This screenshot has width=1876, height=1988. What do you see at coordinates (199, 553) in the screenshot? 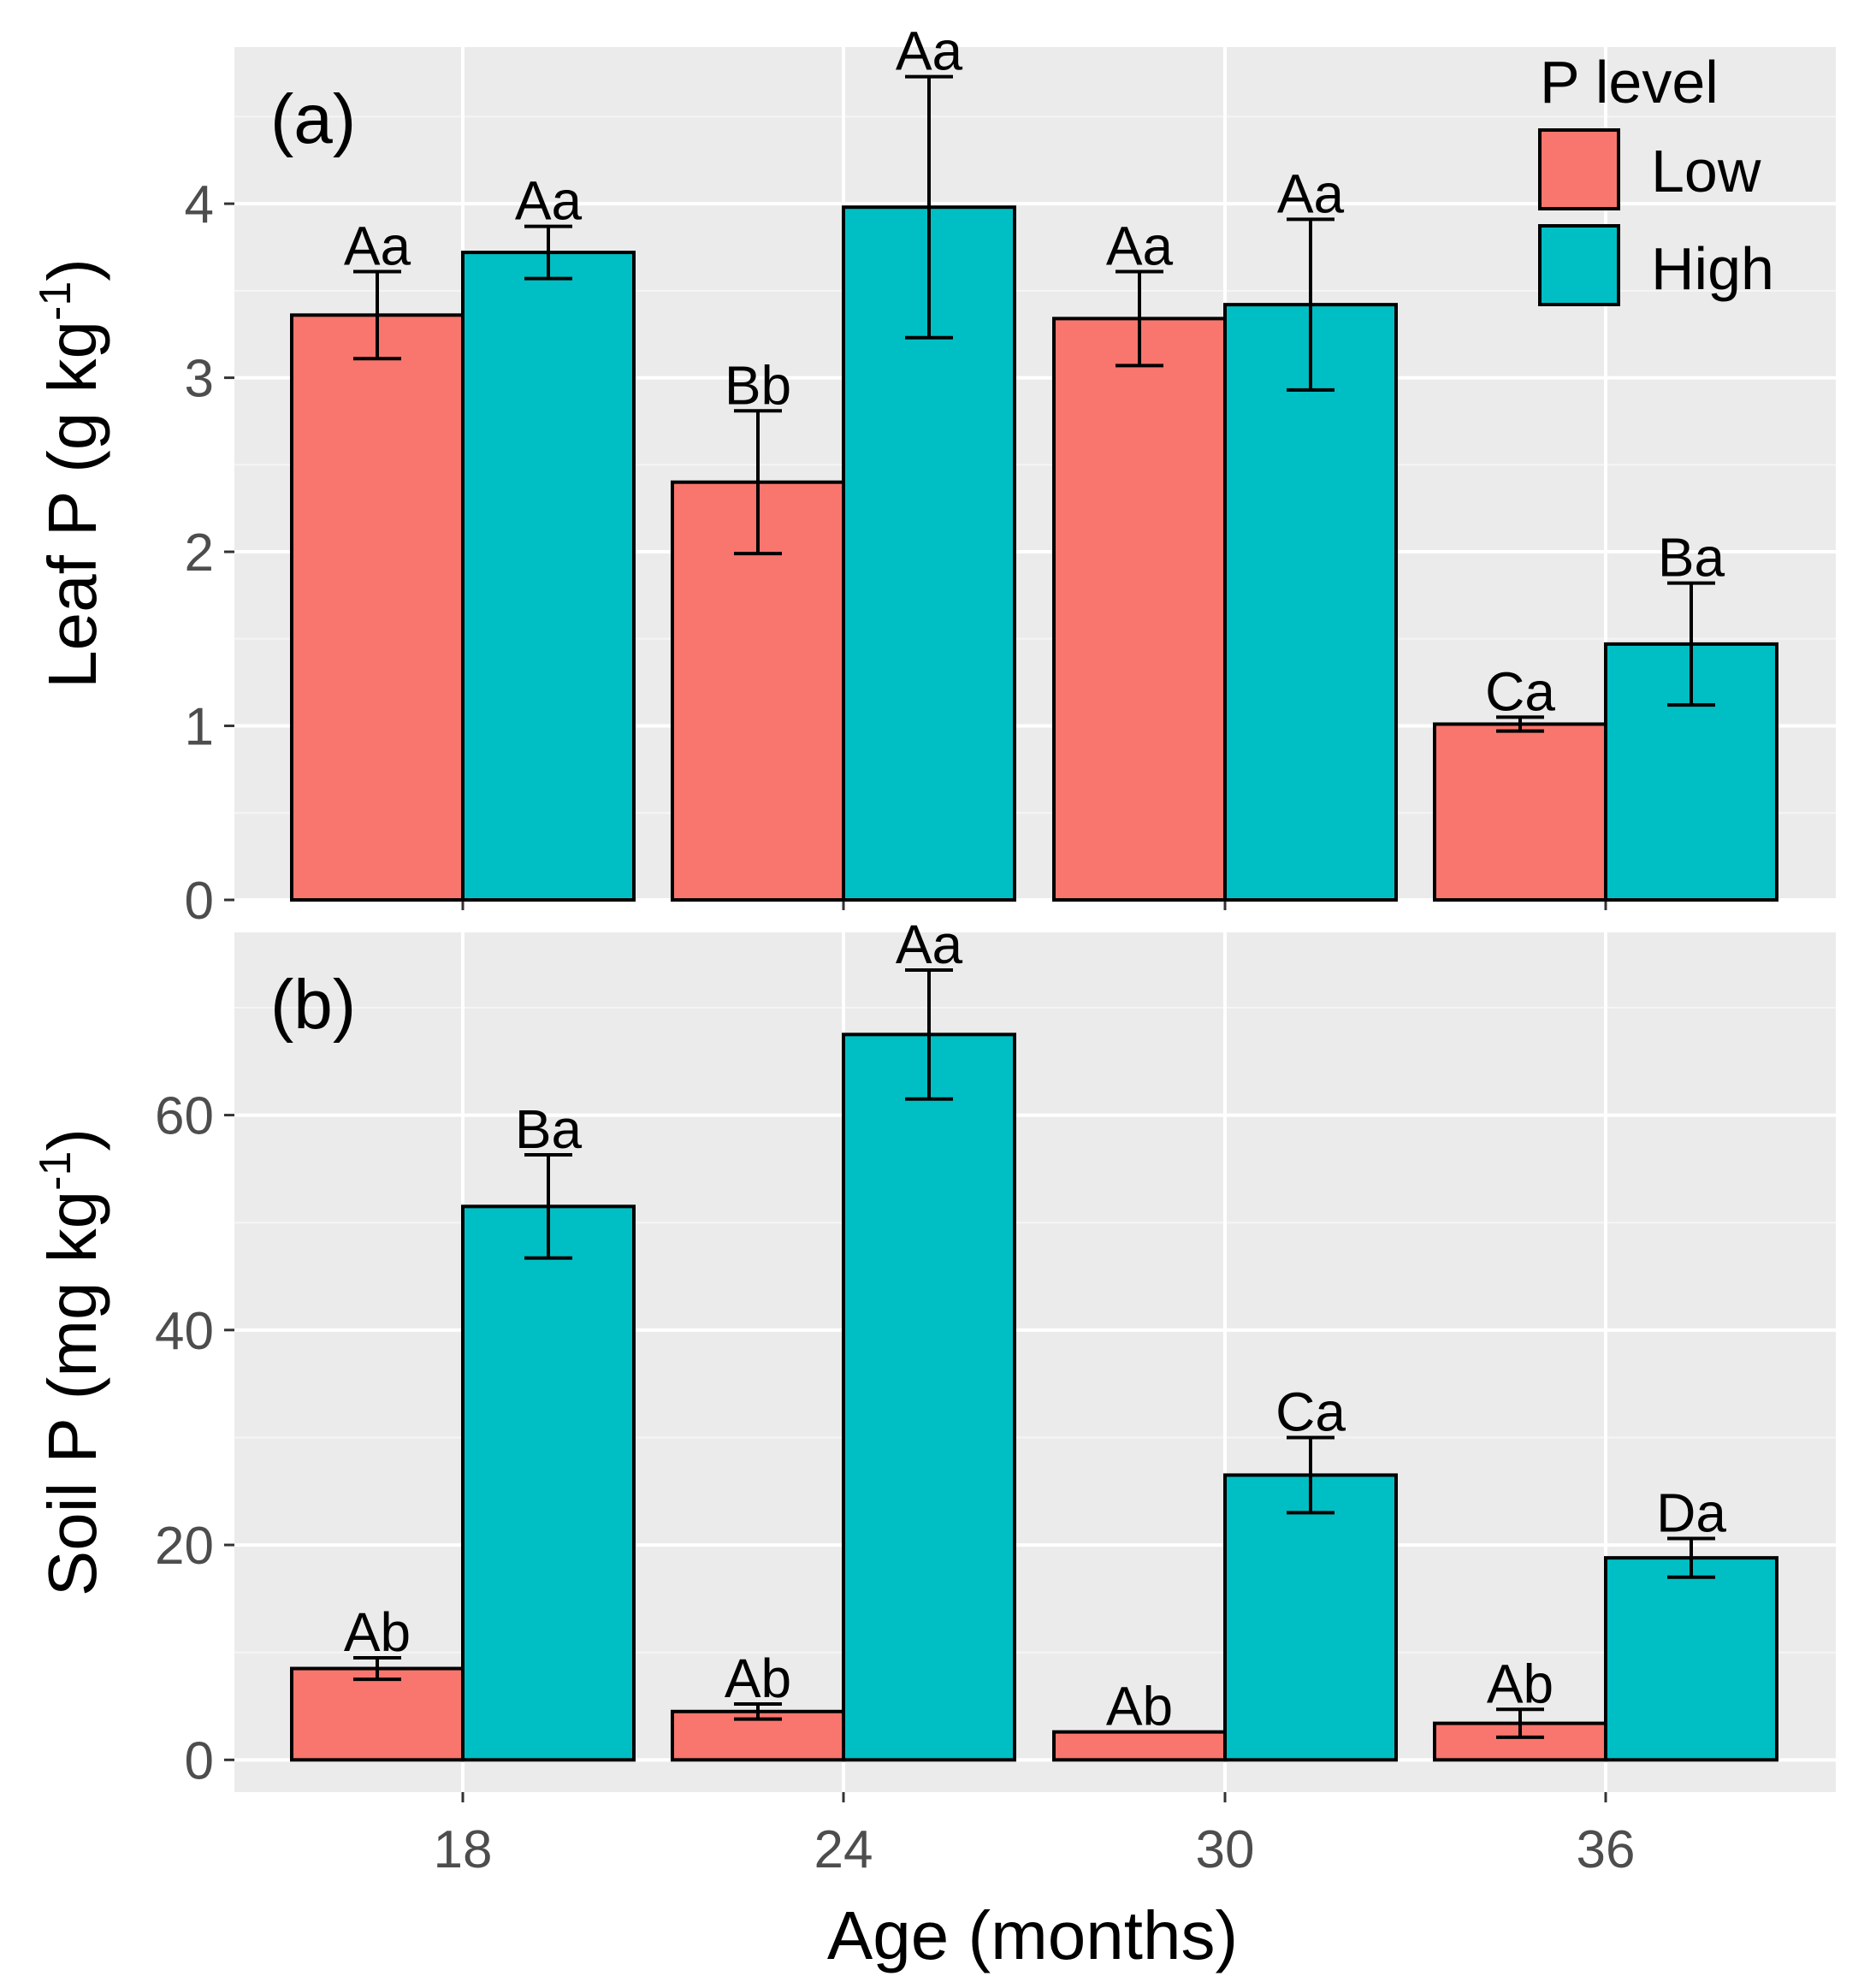
I see `y-tick-label: 2` at bounding box center [199, 553].